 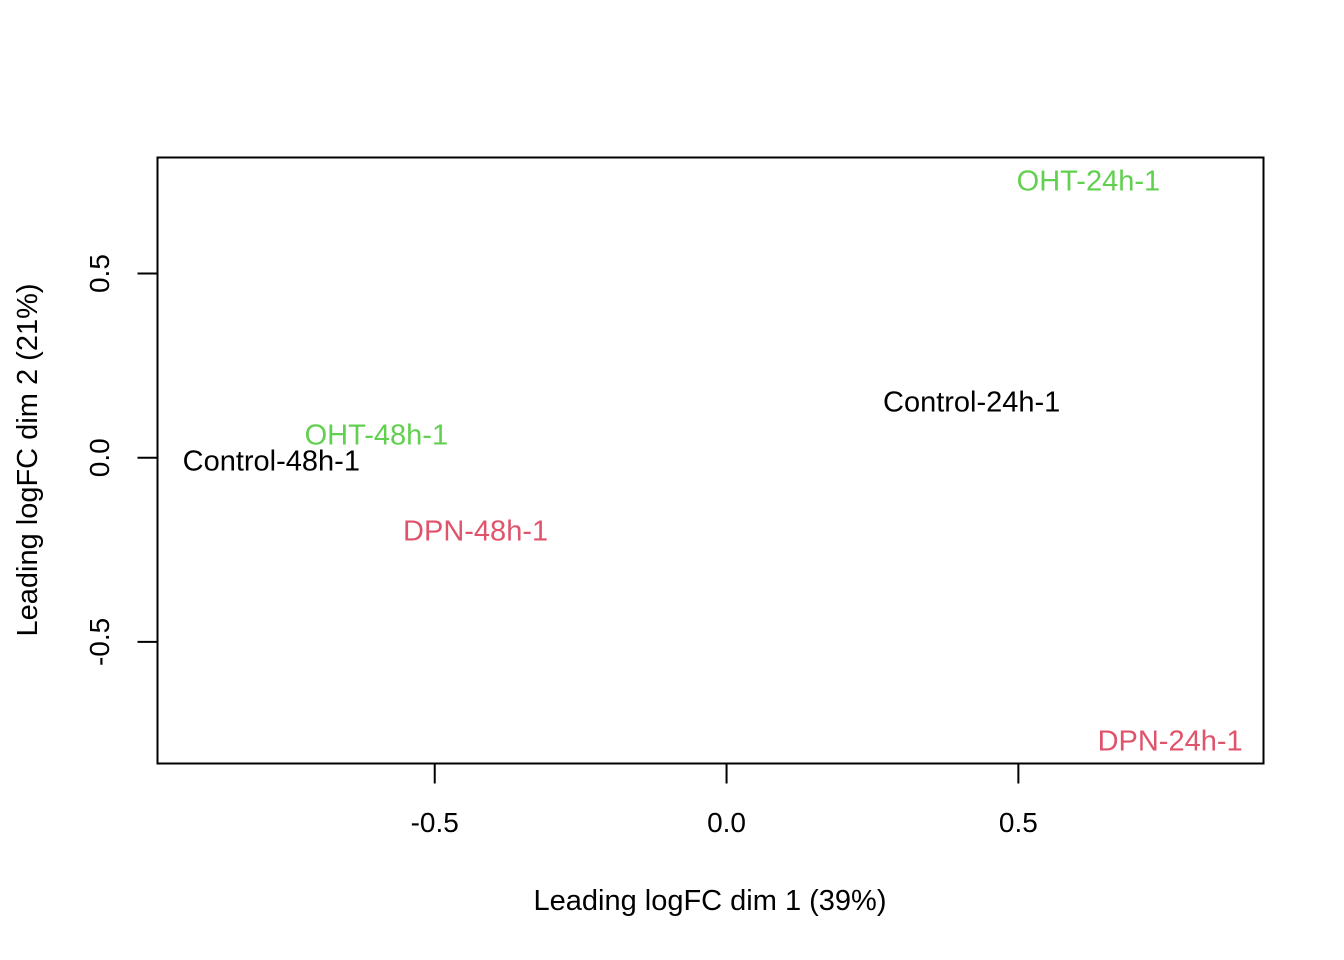 I want to click on x-tick-label: 0.0, so click(x=726, y=822).